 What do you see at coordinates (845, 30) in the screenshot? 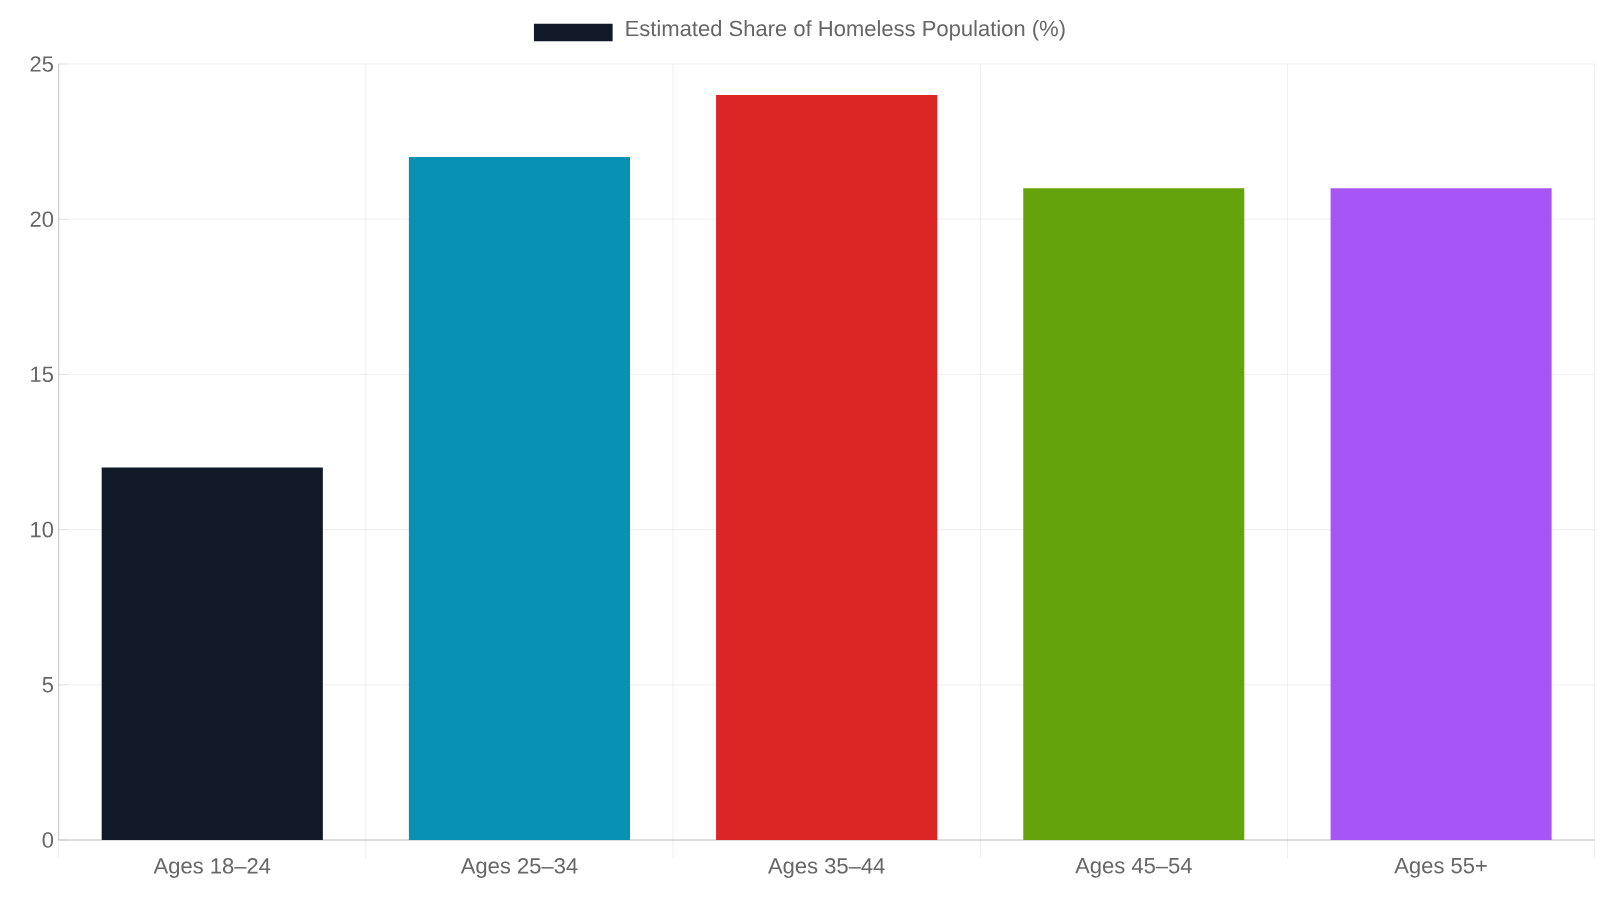
I see `legend-label: Estimated Share of Homeless Population (%)` at bounding box center [845, 30].